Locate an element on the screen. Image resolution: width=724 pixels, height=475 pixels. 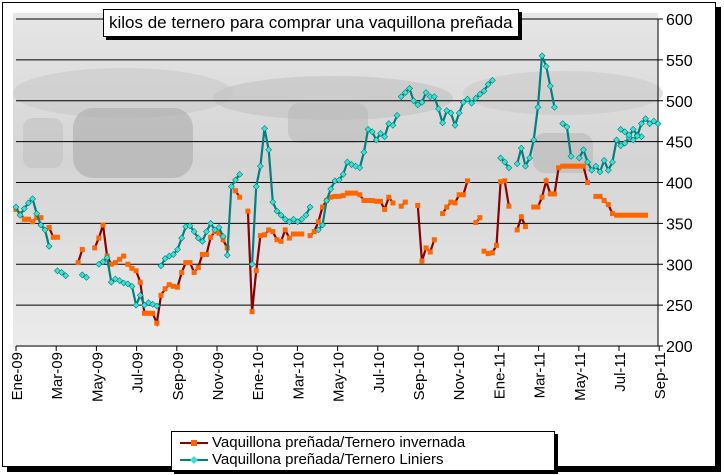
legend-label-invernada: Vaquillona preñada/Ternero invernada is located at coordinates (339, 442).